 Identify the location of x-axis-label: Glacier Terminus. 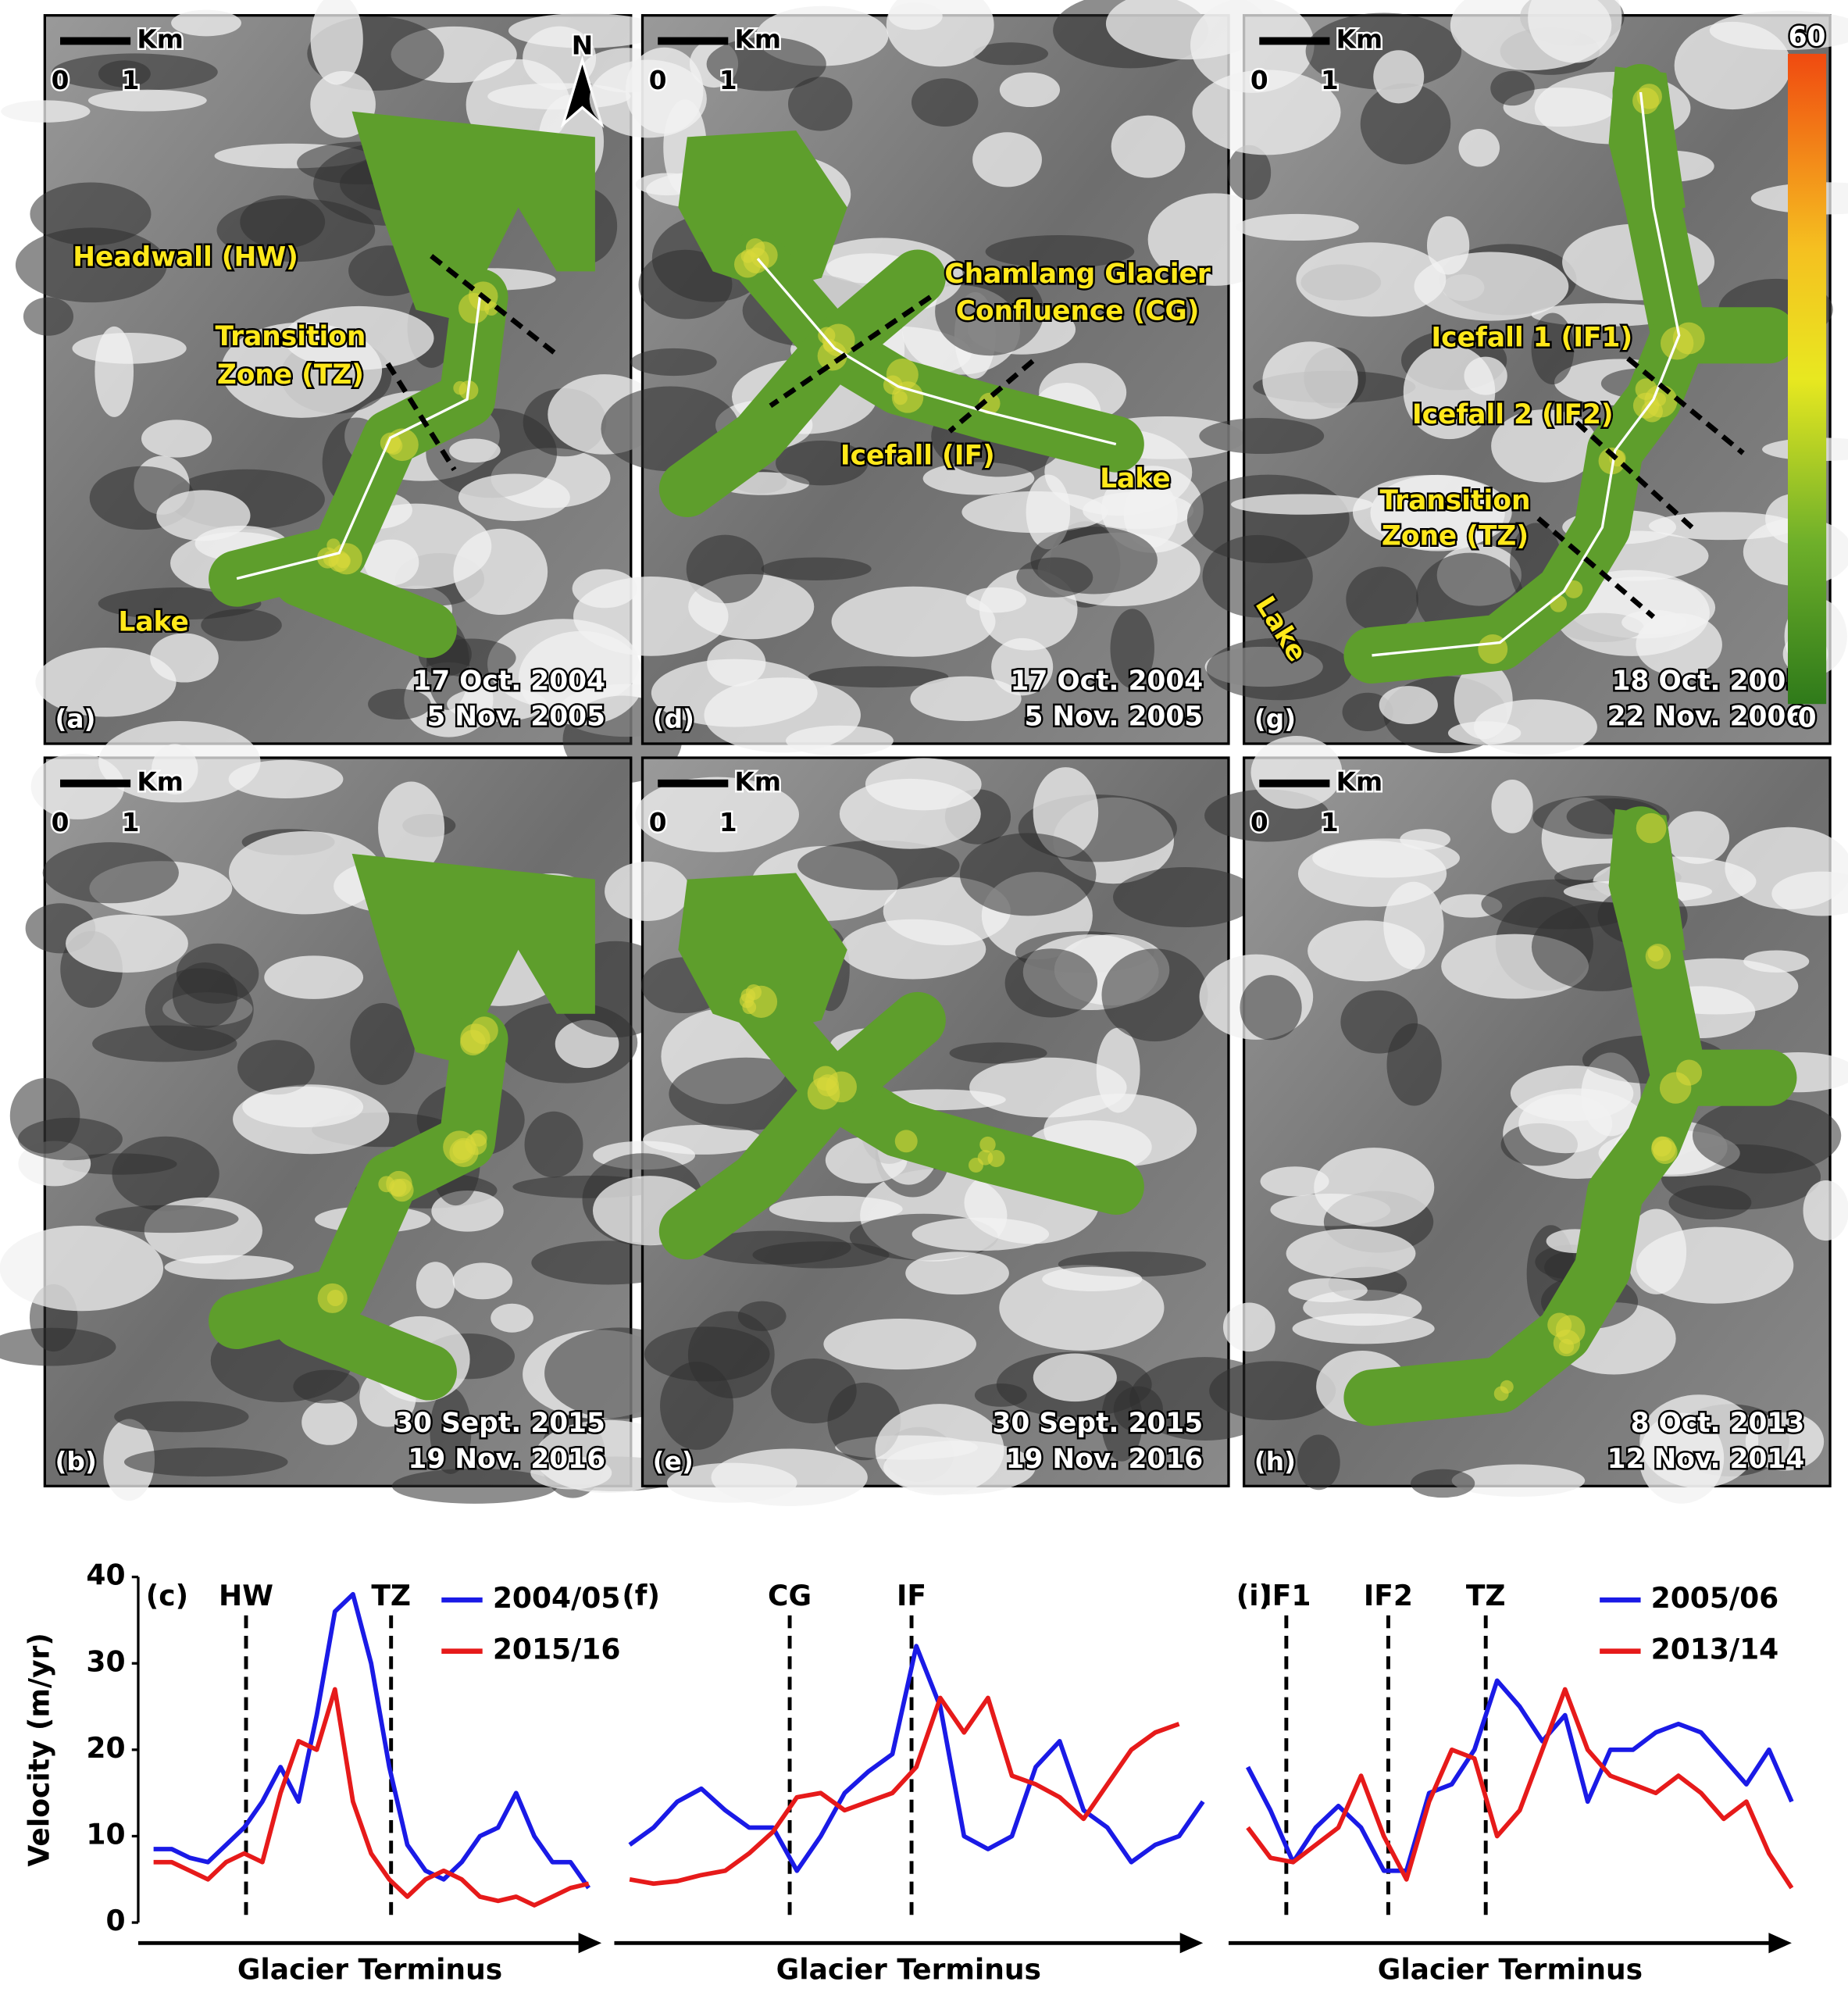
(1510, 1970).